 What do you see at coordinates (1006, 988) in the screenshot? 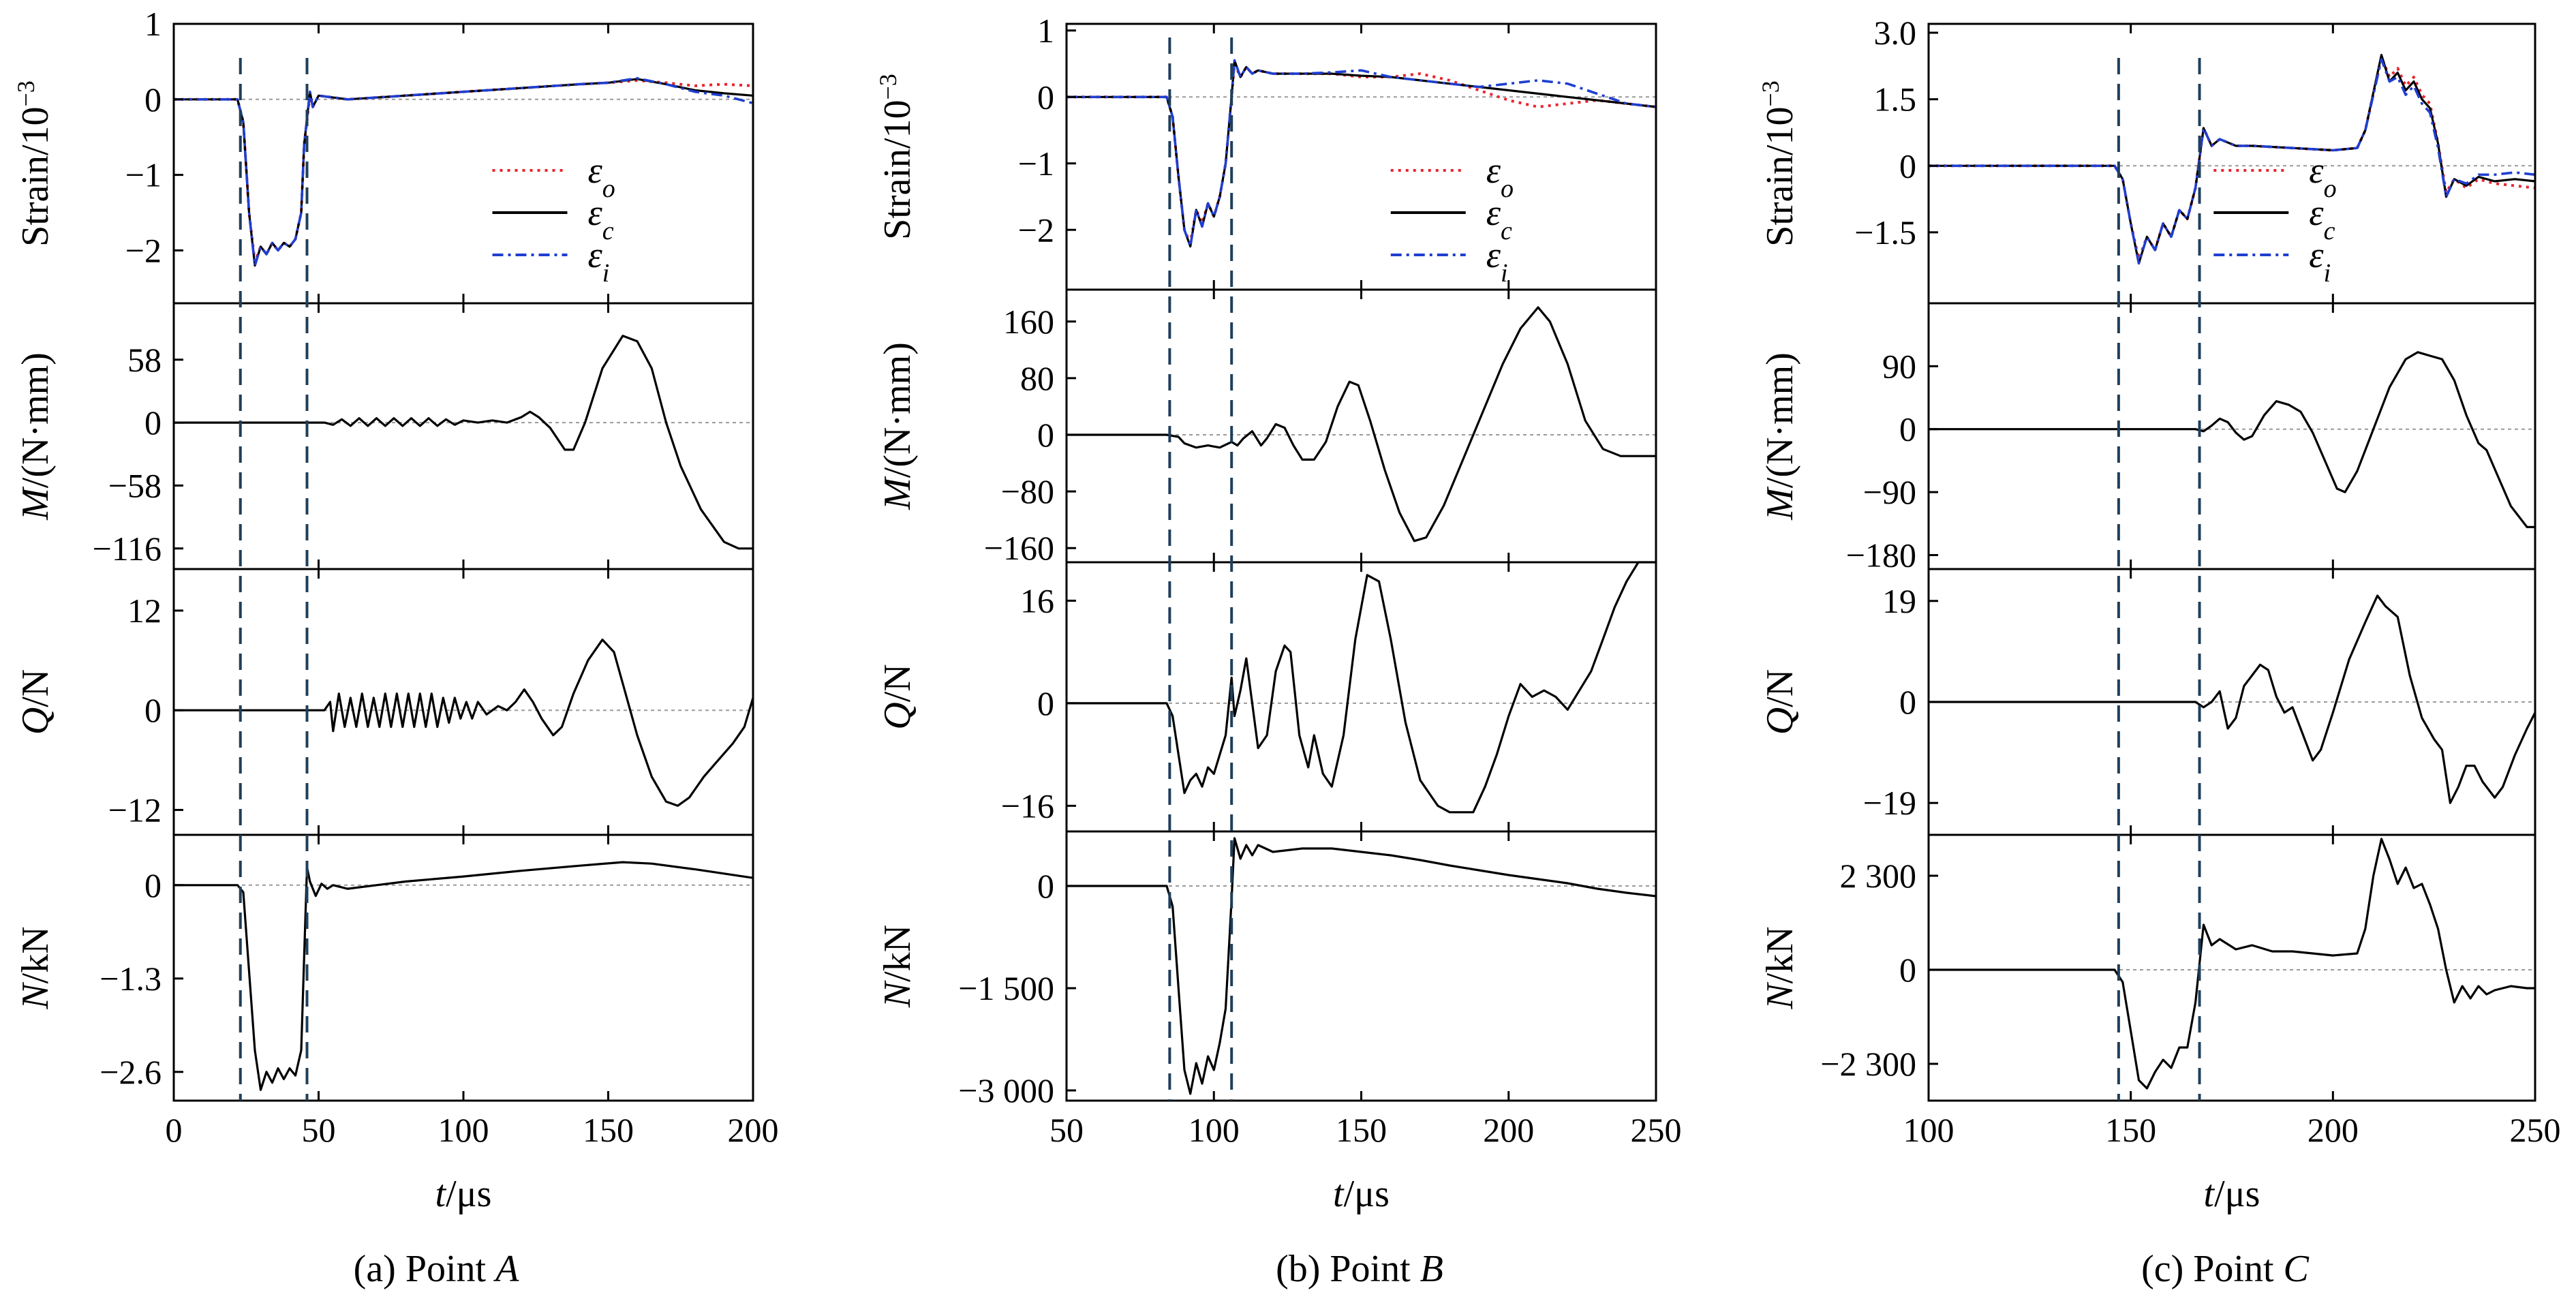
I see `y-tick-label: −1 500` at bounding box center [1006, 988].